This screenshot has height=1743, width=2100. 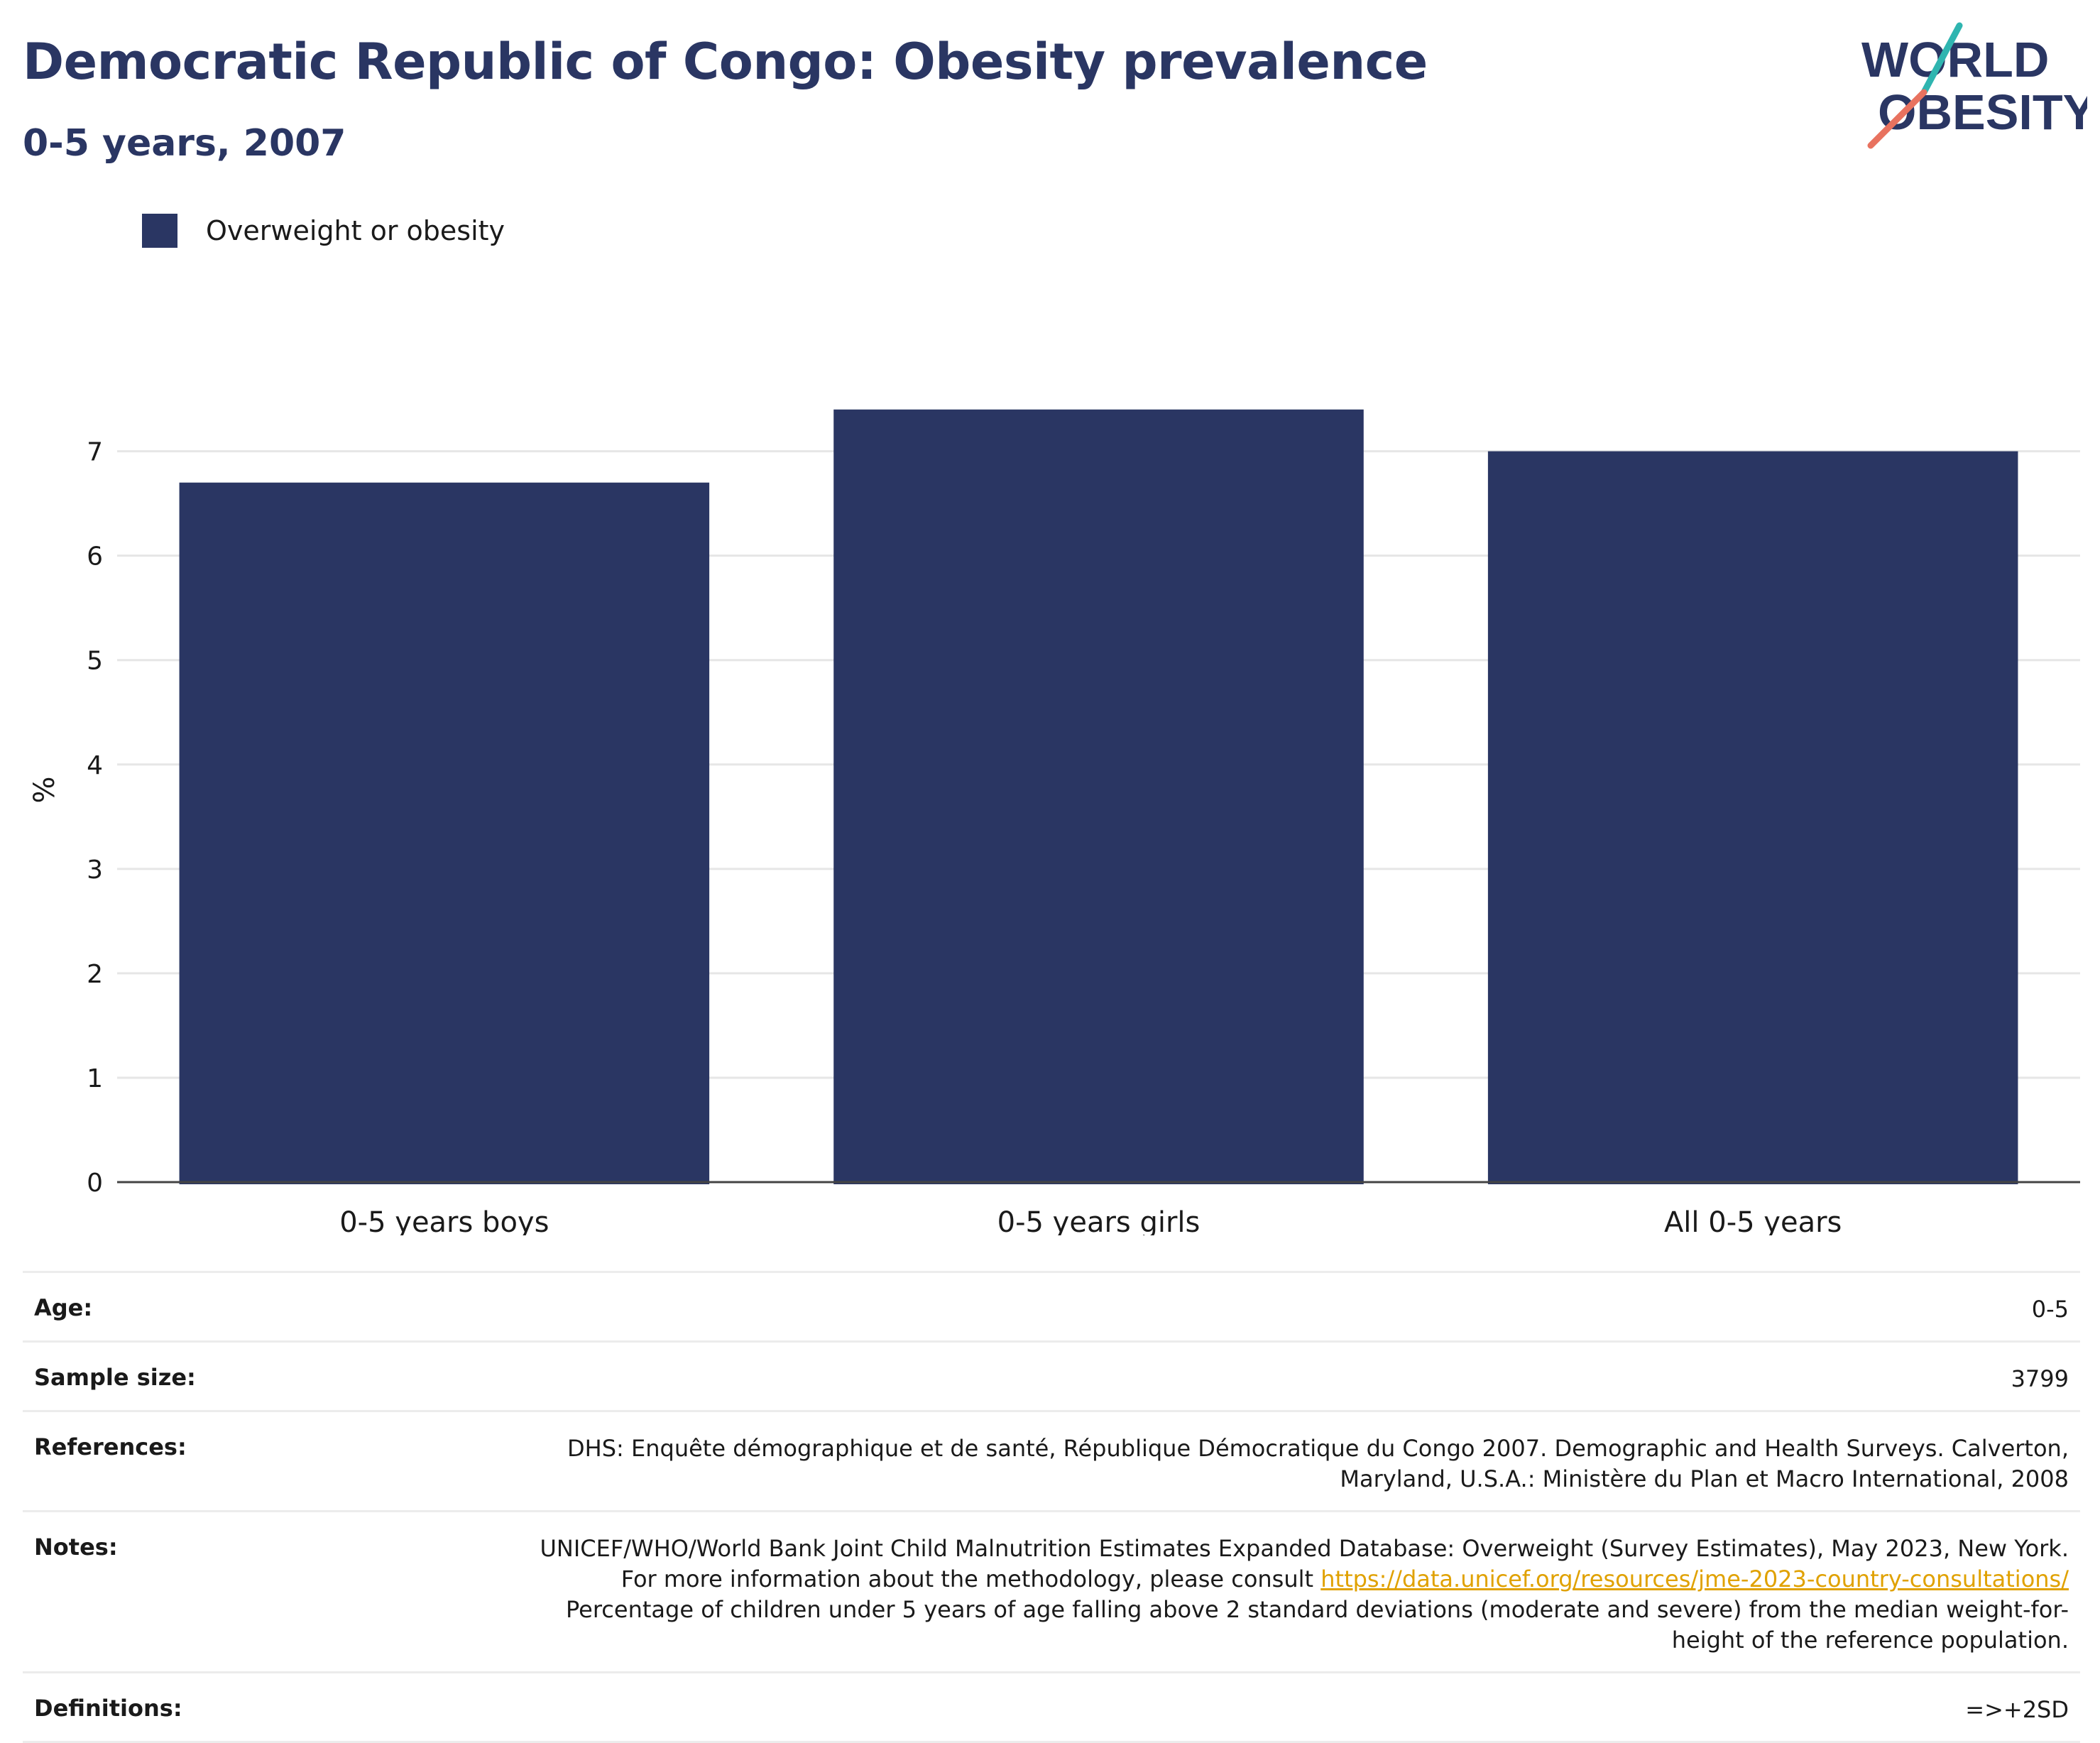 What do you see at coordinates (1753, 1220) in the screenshot?
I see `x-tick-label: All 0-5 years` at bounding box center [1753, 1220].